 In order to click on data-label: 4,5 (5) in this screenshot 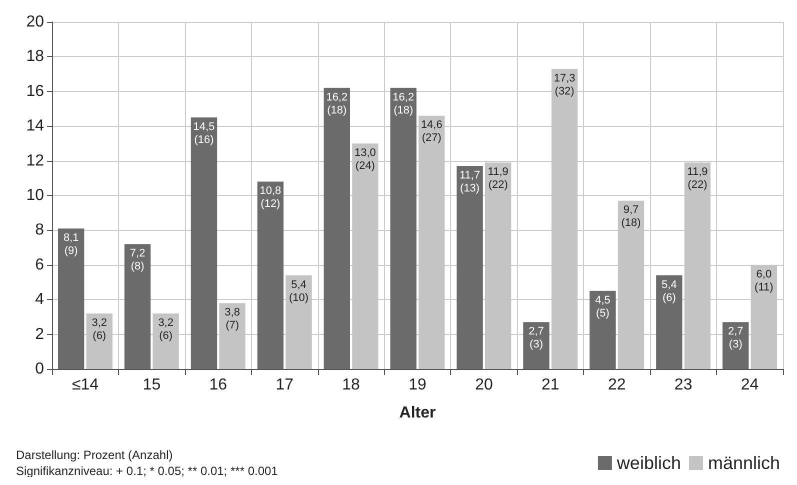, I will do `click(602, 307)`.